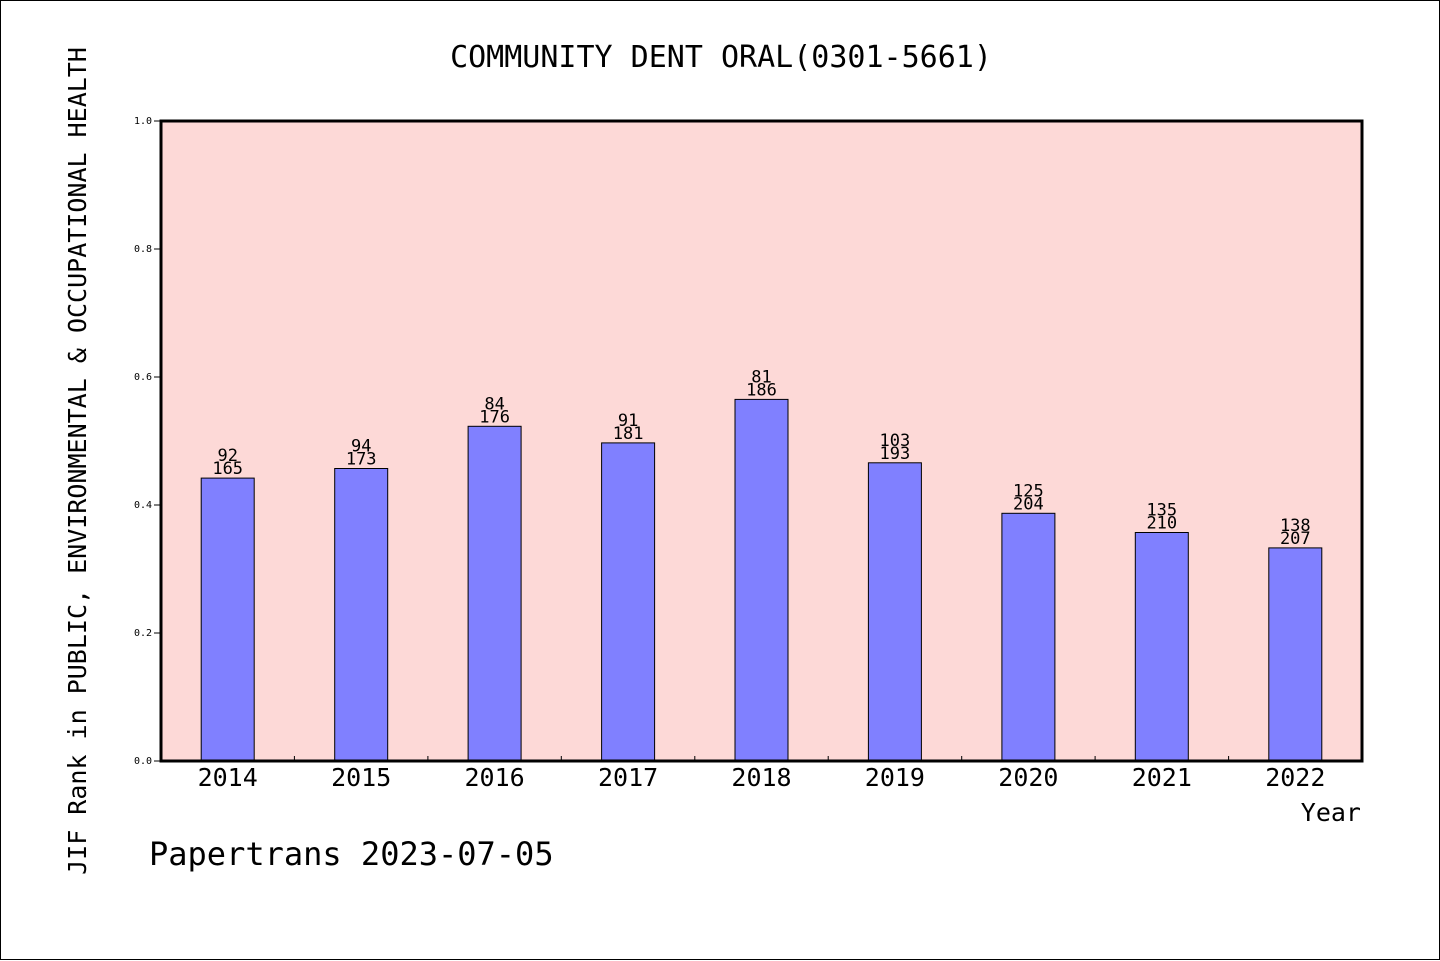 This screenshot has width=1440, height=961. Describe the element at coordinates (1295, 654) in the screenshot. I see `bar-2022` at that location.